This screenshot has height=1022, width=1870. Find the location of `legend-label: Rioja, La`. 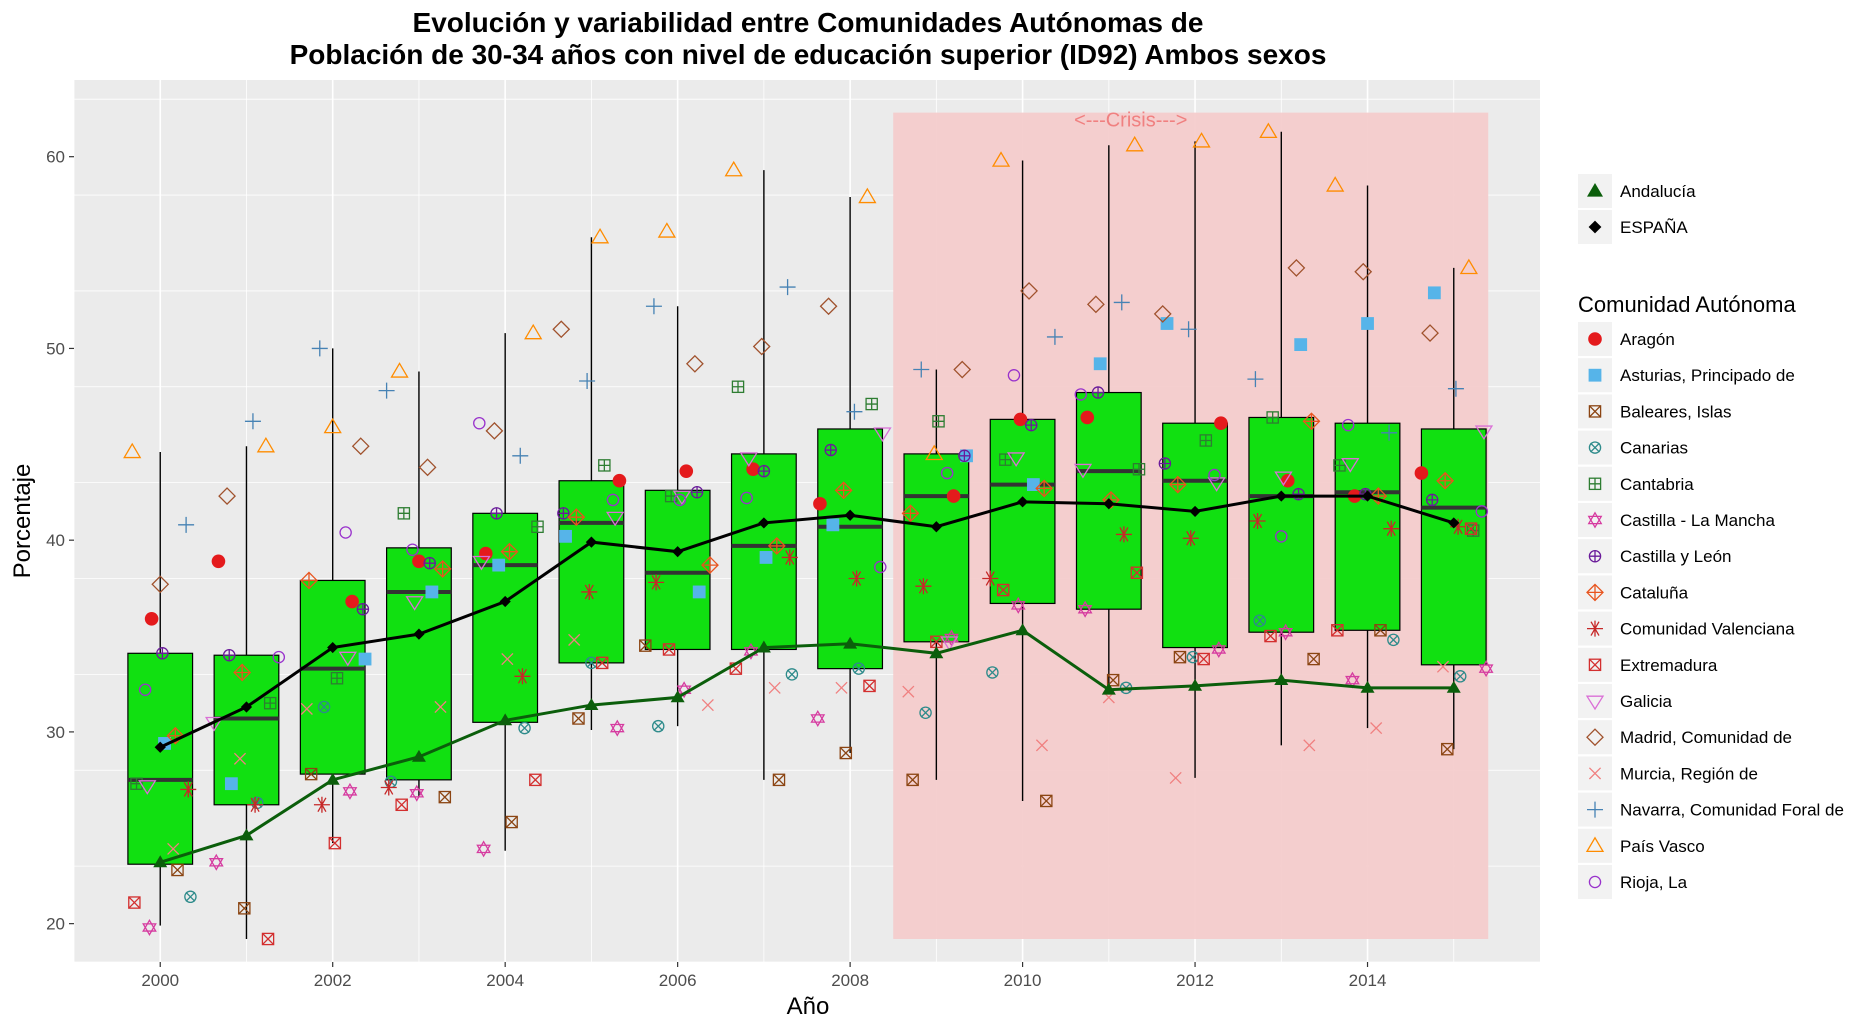

legend-label: Rioja, La is located at coordinates (1654, 882).